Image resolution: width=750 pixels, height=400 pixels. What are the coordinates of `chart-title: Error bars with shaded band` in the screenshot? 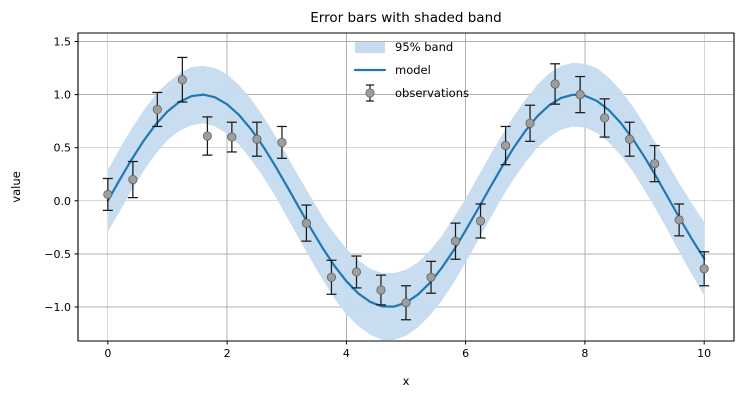 It's located at (405, 18).